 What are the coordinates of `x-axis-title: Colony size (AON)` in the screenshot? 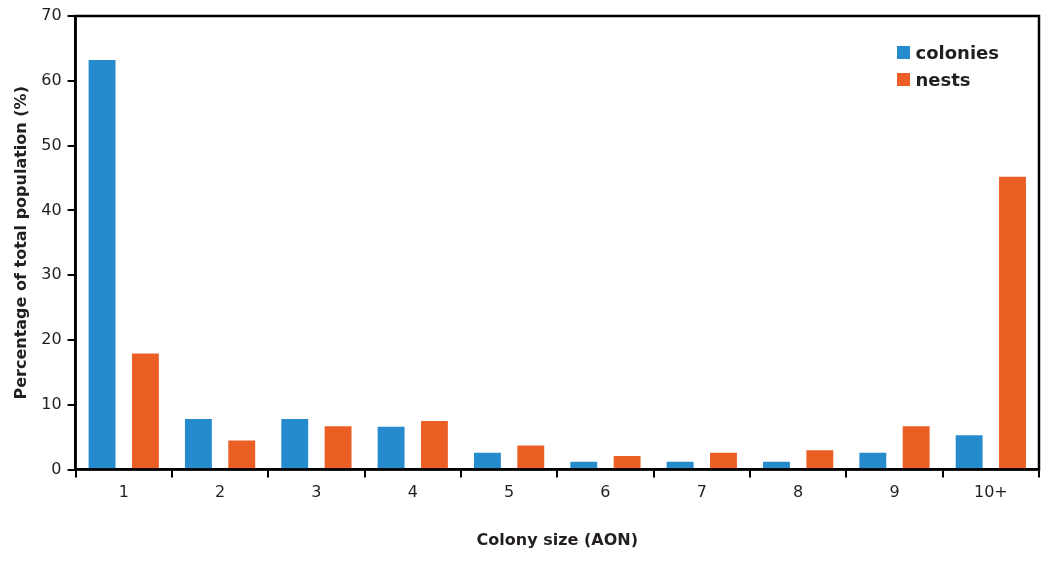 It's located at (557, 539).